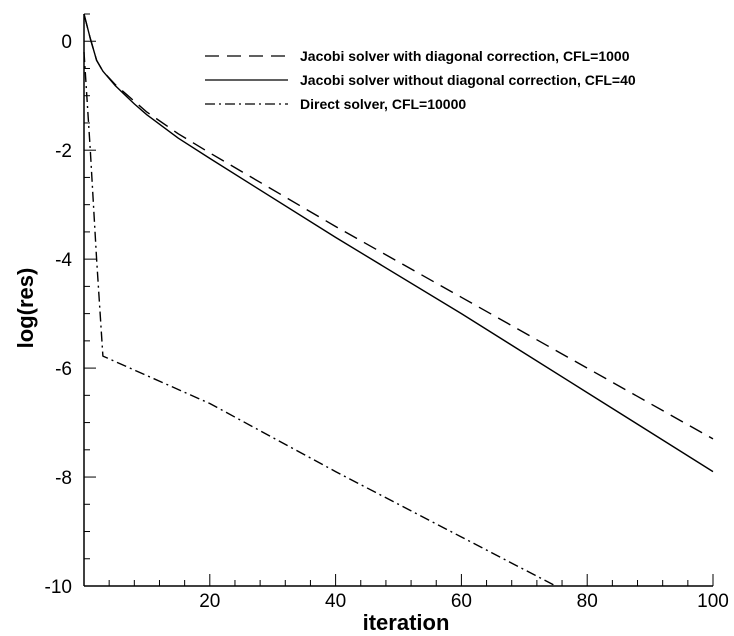 This screenshot has width=734, height=636. Describe the element at coordinates (383, 104) in the screenshot. I see `legend-label-dashdot: Direct solver, CFL=10000` at that location.